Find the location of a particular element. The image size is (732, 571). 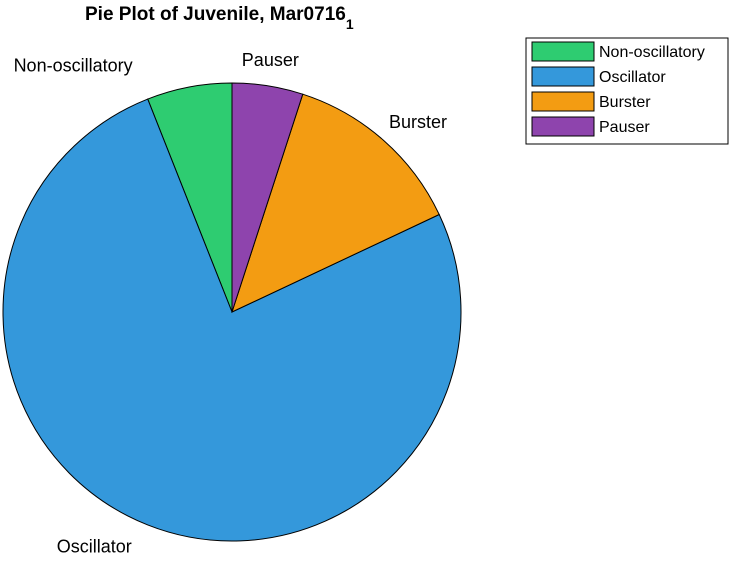

chart-title-text: Pie Plot of Juvenile, Mar0716 is located at coordinates (215, 14).